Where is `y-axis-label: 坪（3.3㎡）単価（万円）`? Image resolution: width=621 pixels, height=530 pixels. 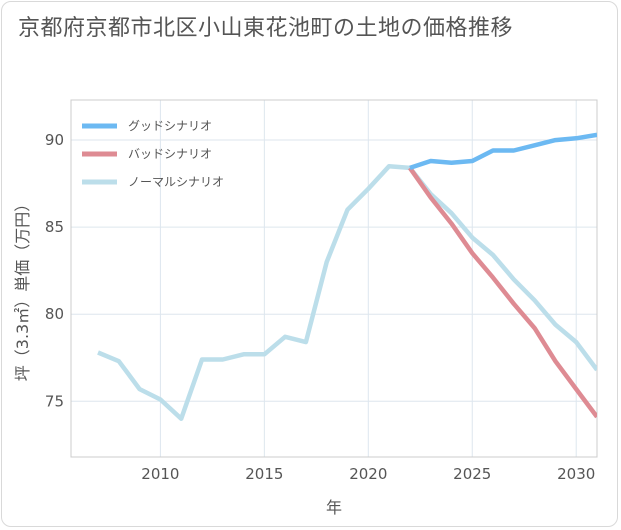
y-axis-label: 坪（3.3㎡）単価（万円） is located at coordinates (22, 288).